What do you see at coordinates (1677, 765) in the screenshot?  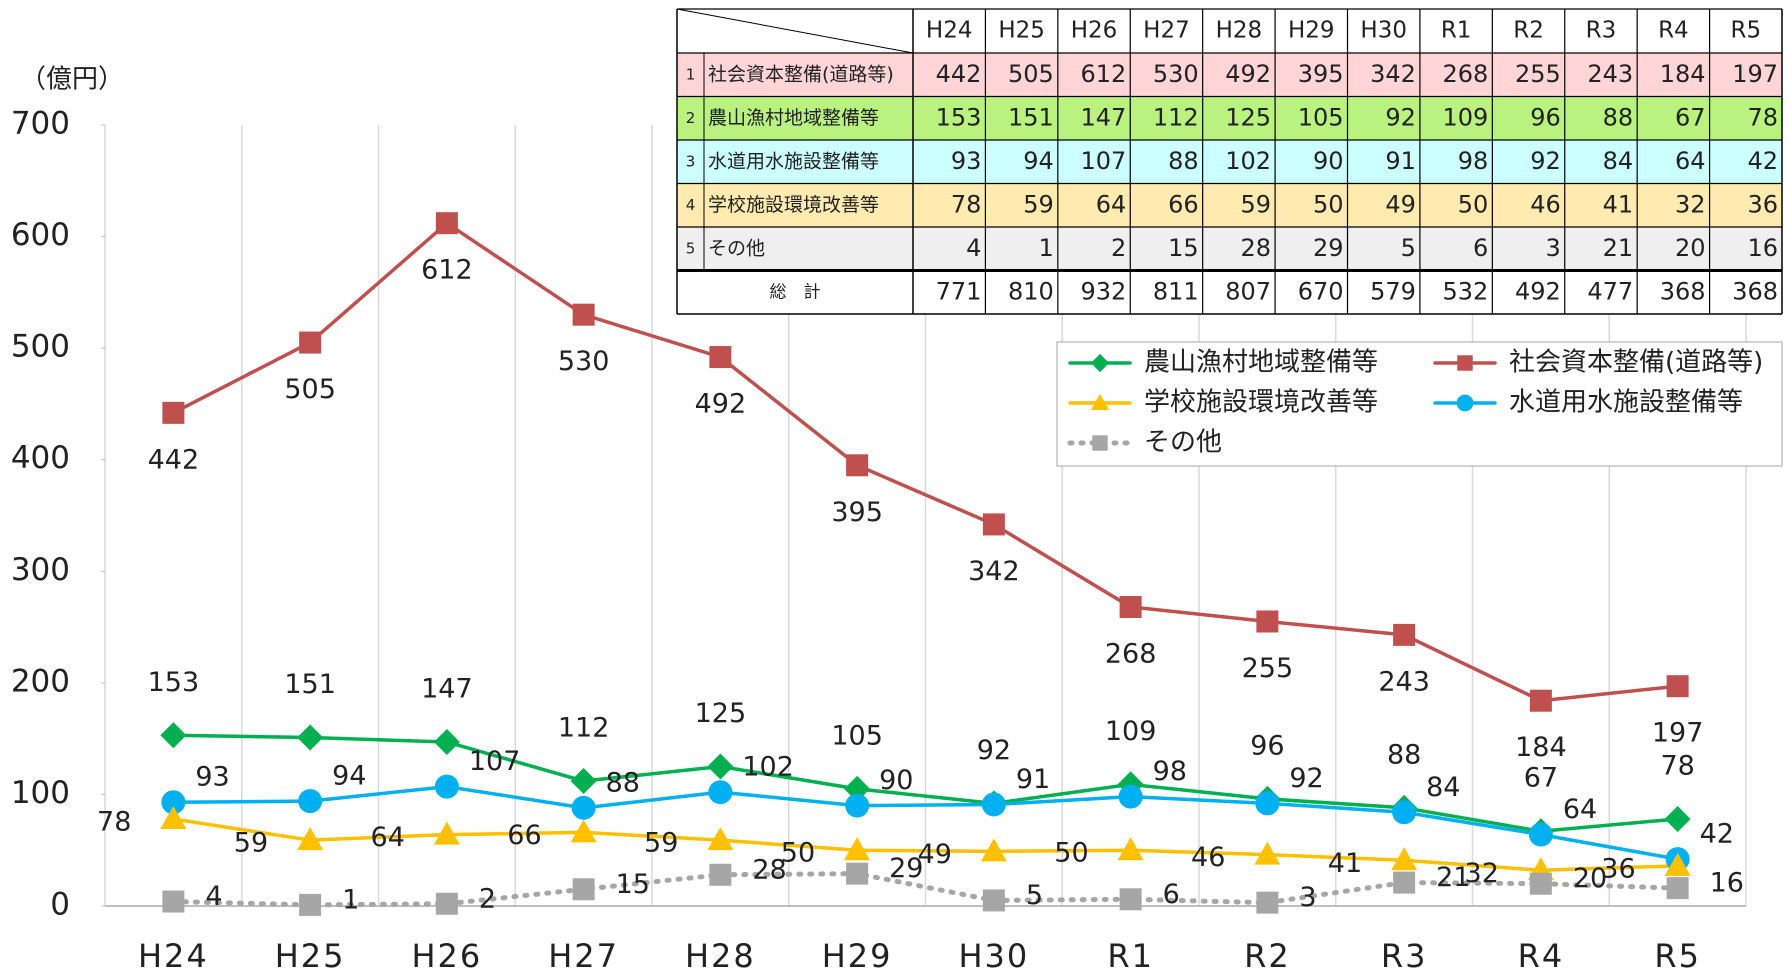 I see `data-label: 78` at bounding box center [1677, 765].